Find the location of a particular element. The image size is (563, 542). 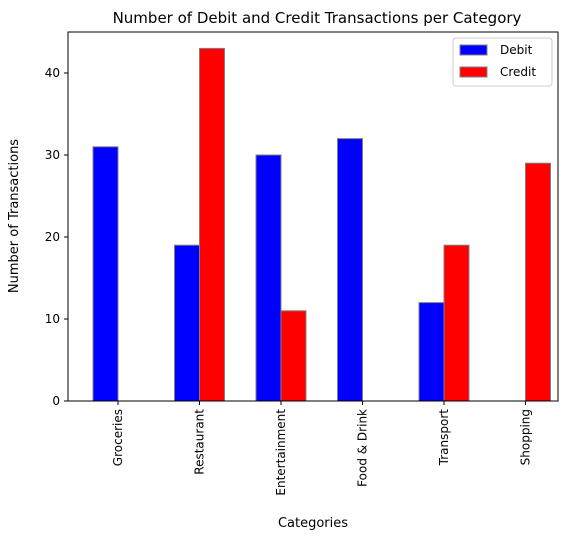

y-tick-label: 20 is located at coordinates (52, 237).